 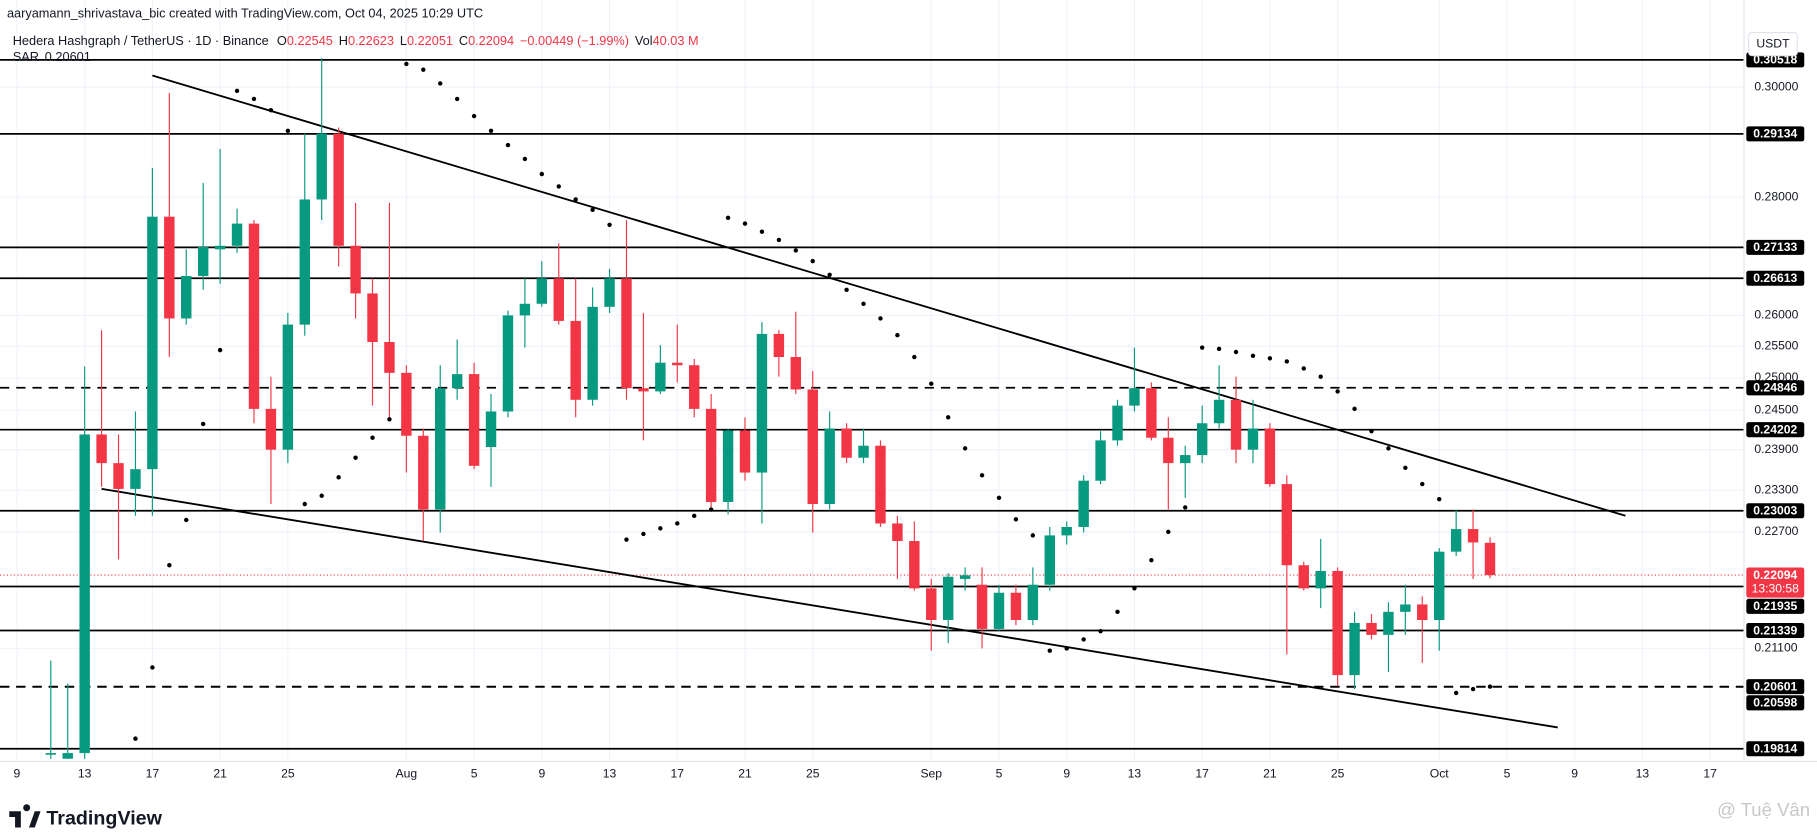 What do you see at coordinates (1776, 589) in the screenshot?
I see `countdown: 13:30:58` at bounding box center [1776, 589].